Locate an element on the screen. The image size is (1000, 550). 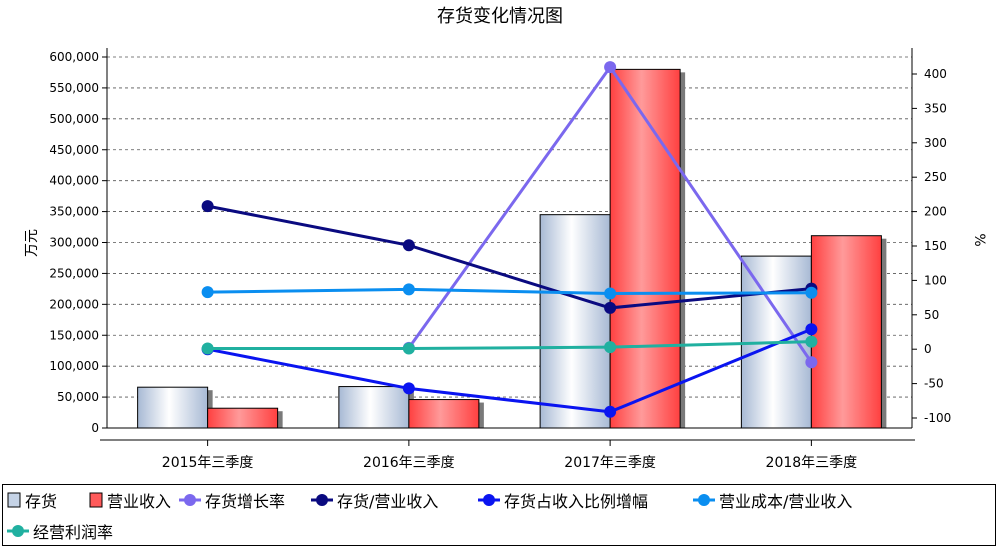
y-right-tick-label: 0 is located at coordinates (928, 349).